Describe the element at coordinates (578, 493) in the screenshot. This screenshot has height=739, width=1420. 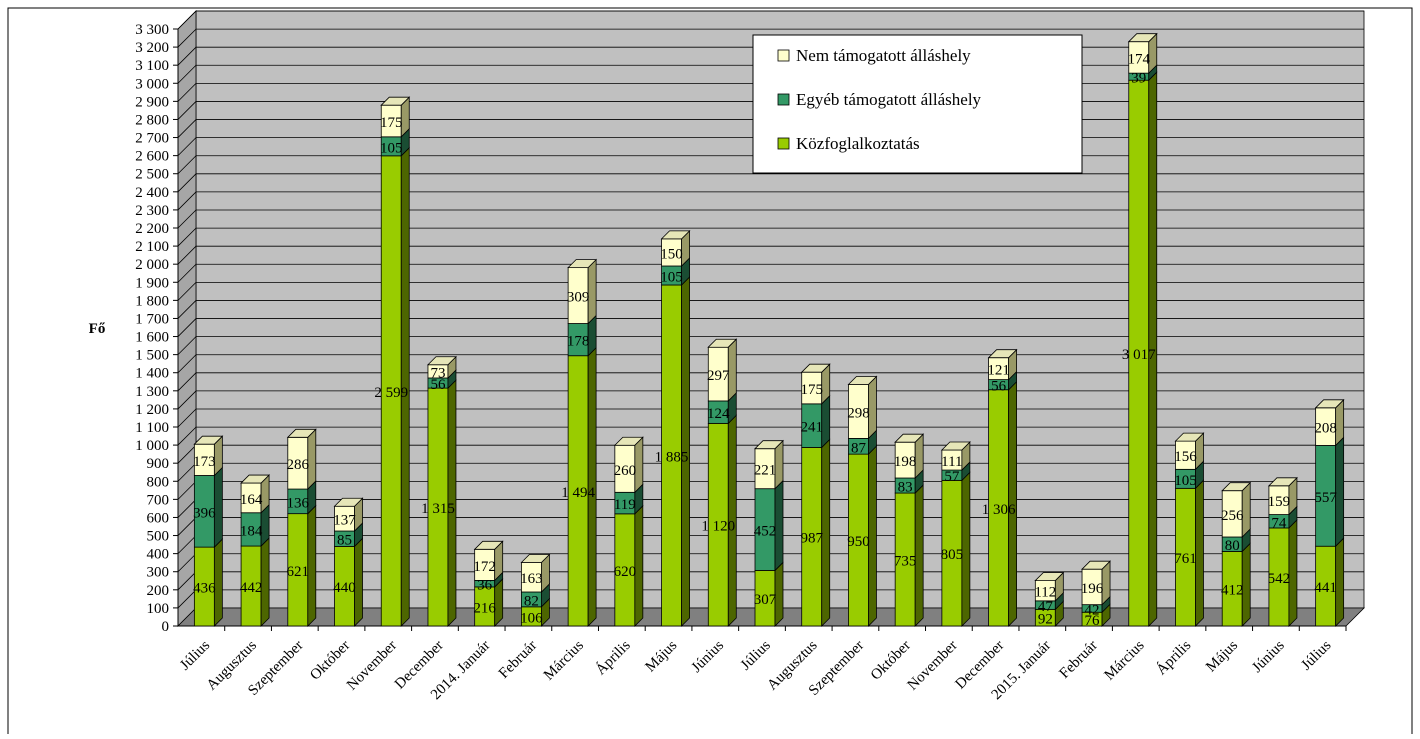
I see `data-label: 1 494` at that location.